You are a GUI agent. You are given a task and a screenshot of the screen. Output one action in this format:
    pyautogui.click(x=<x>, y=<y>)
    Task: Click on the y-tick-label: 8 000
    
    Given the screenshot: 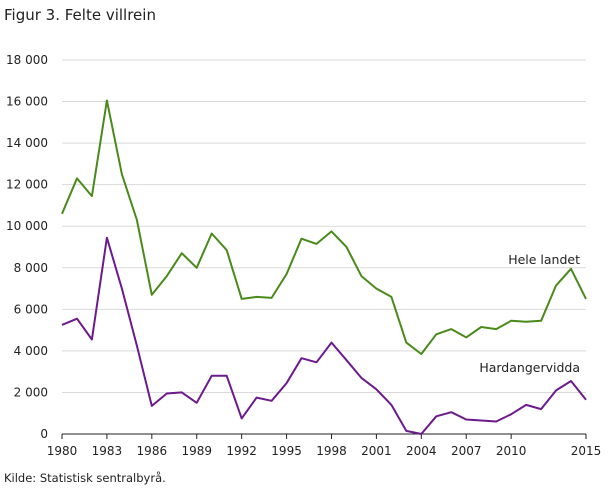 What is the action you would take?
    pyautogui.click(x=31, y=268)
    